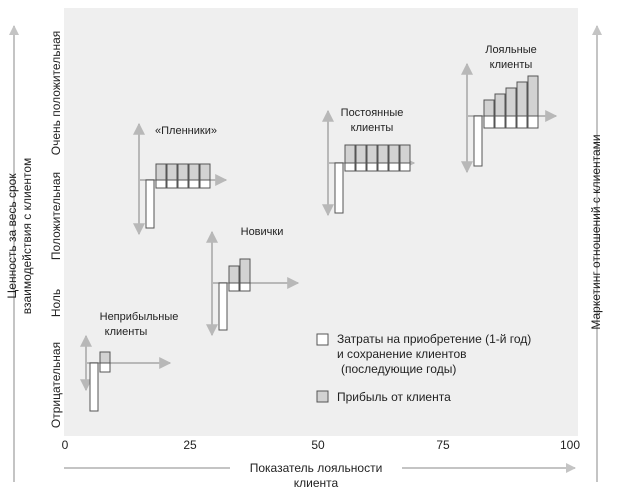 Image resolution: width=630 pixels, height=499 pixels. I want to click on y-level-very-positive: Очень положительная, so click(56, 93).